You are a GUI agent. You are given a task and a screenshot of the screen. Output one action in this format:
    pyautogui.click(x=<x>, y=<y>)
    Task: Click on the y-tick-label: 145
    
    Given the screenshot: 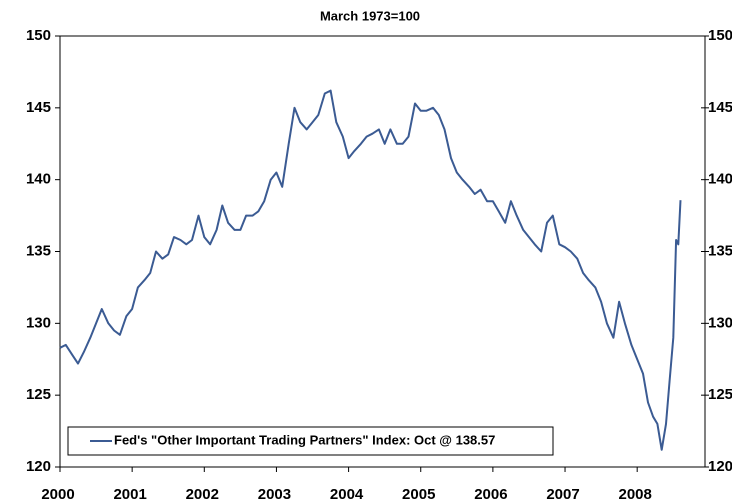 What is the action you would take?
    pyautogui.click(x=38, y=107)
    